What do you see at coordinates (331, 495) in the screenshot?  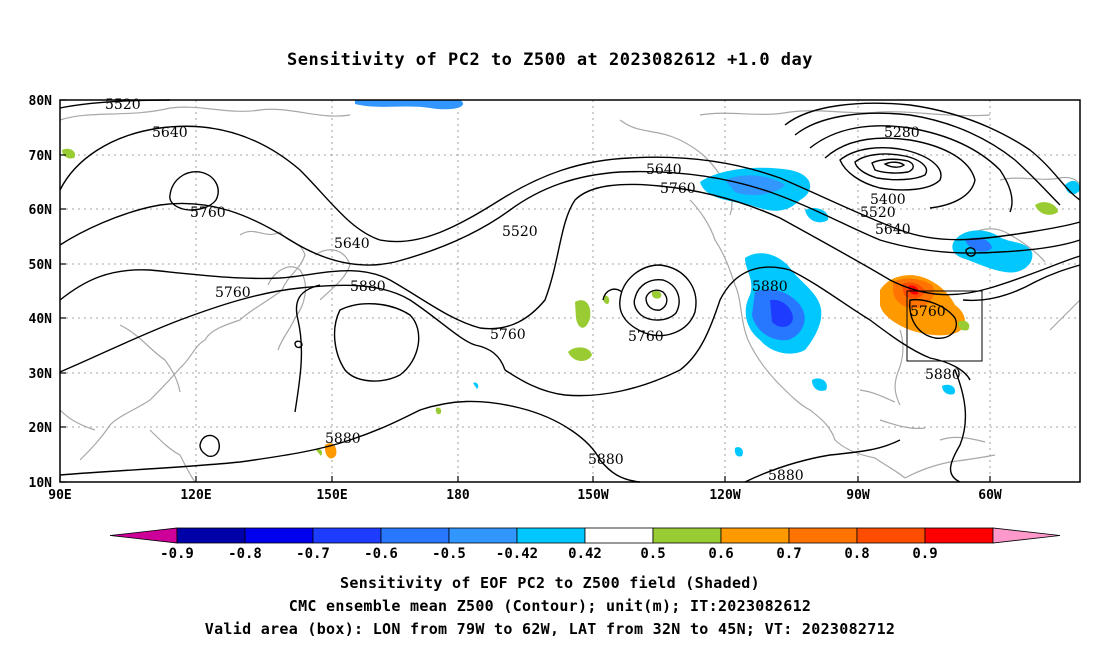 I see `lon-label: 150E` at bounding box center [331, 495].